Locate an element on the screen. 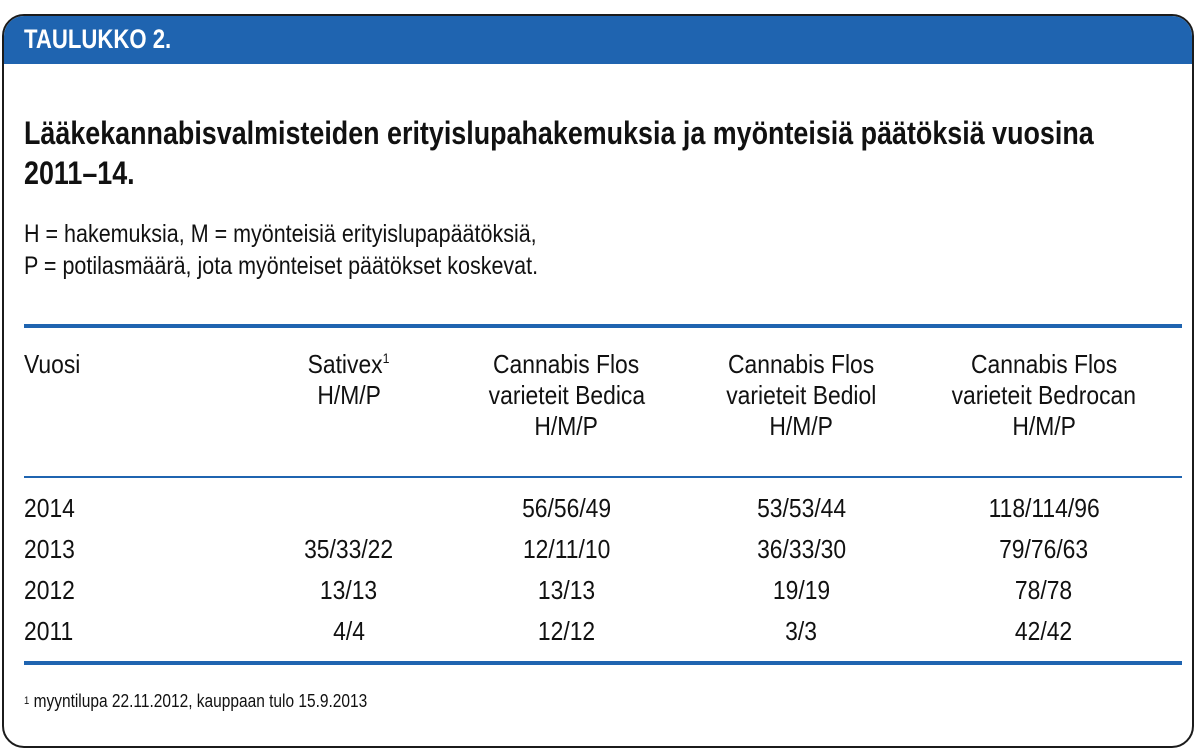 This screenshot has width=1200, height=754. column-header-bediol-line-1: Cannabis Flos is located at coordinates (801, 364).